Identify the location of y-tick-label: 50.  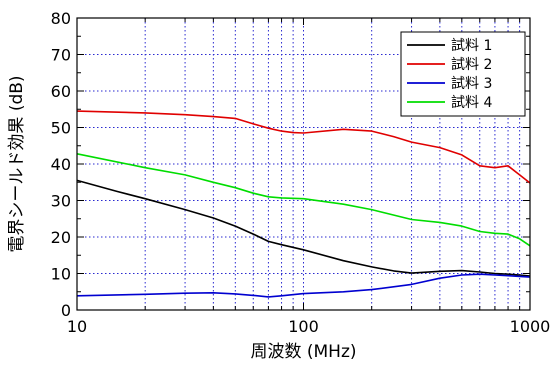
(61, 128).